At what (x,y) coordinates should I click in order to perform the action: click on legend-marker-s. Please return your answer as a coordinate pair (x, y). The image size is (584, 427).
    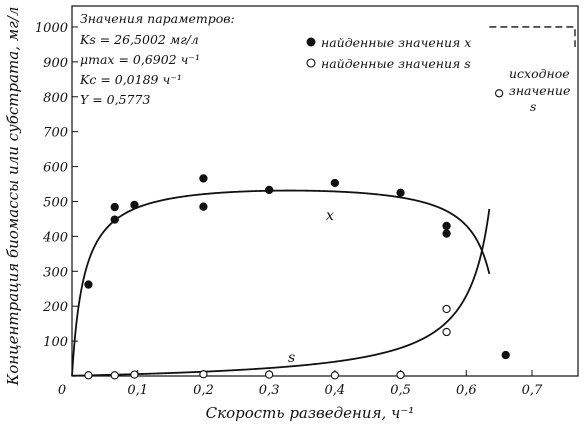
    Looking at the image, I should click on (311, 63).